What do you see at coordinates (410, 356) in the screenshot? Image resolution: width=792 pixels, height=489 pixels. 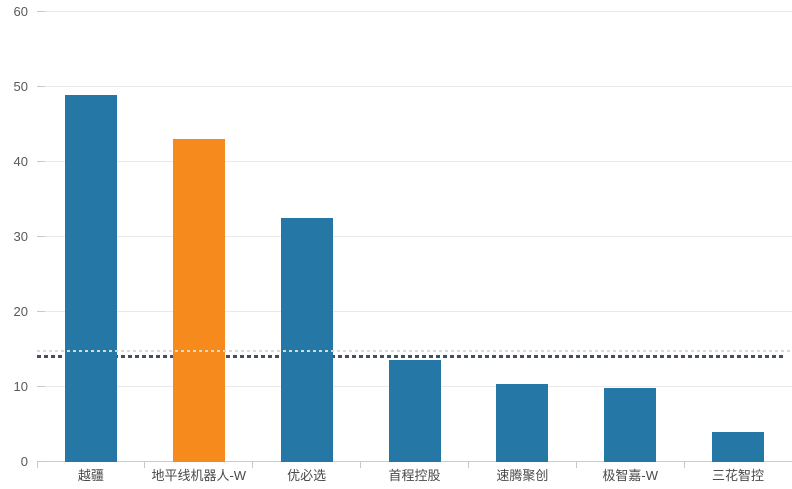 I see `dark-dotted-reference-line` at bounding box center [410, 356].